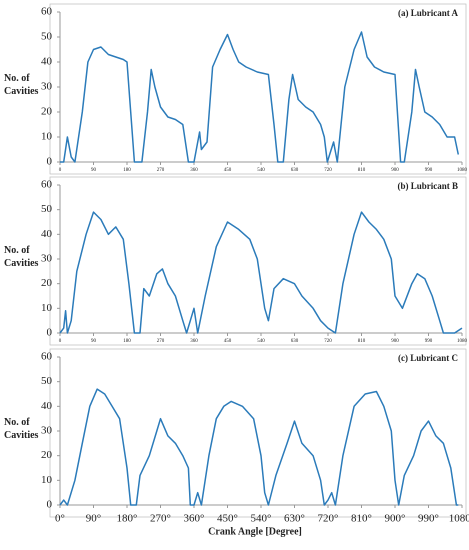  Describe the element at coordinates (459, 519) in the screenshot. I see `x-tick-label: 1080°` at that location.